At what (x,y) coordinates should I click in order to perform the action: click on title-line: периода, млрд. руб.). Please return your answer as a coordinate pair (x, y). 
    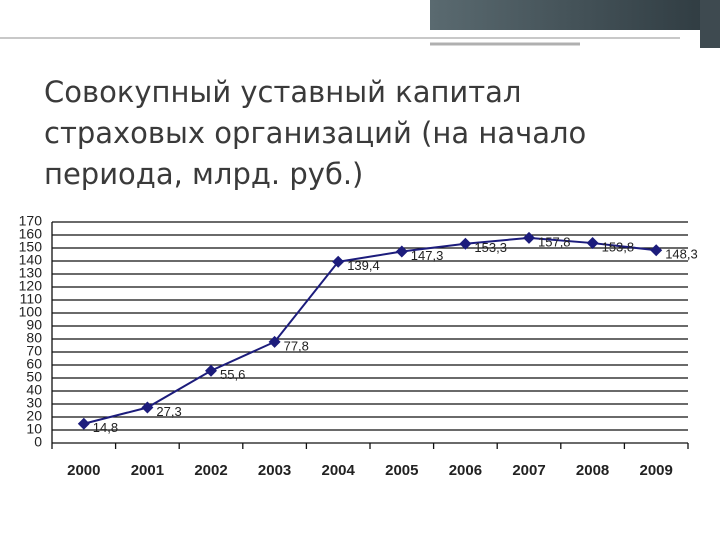
    Looking at the image, I should click on (203, 174).